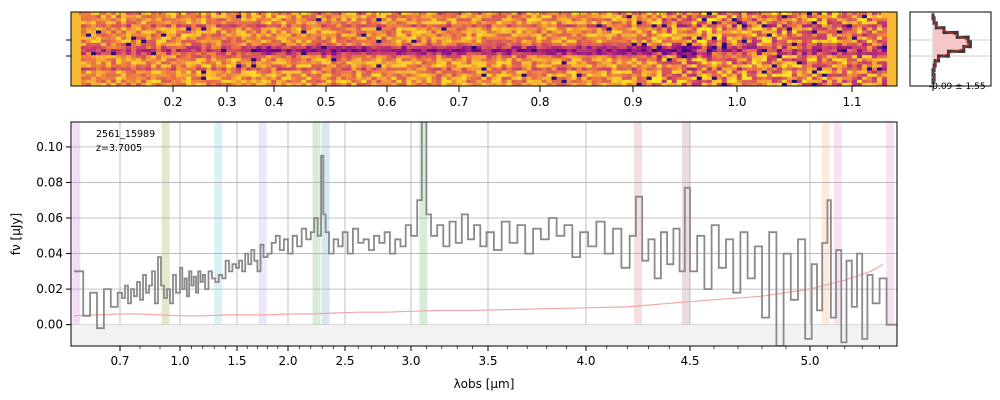  Describe the element at coordinates (685, 234) in the screenshot. I see `emission-line-band` at that location.